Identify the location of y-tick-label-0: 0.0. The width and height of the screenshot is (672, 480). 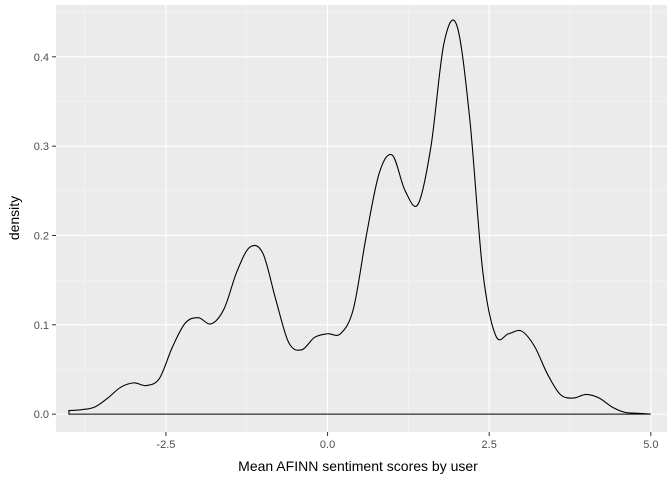
(41, 415).